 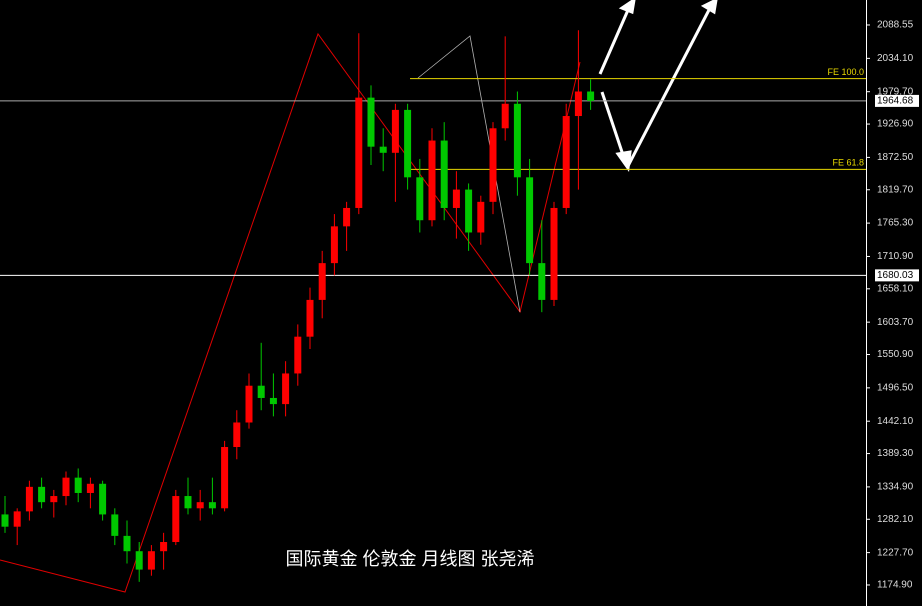 I want to click on y-tick-label: 1174.90, so click(x=895, y=585).